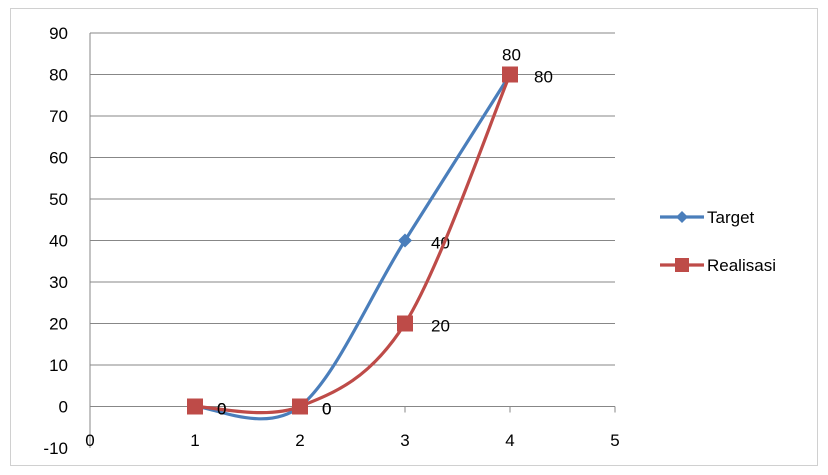  I want to click on y-tick-label: 90, so click(58, 33).